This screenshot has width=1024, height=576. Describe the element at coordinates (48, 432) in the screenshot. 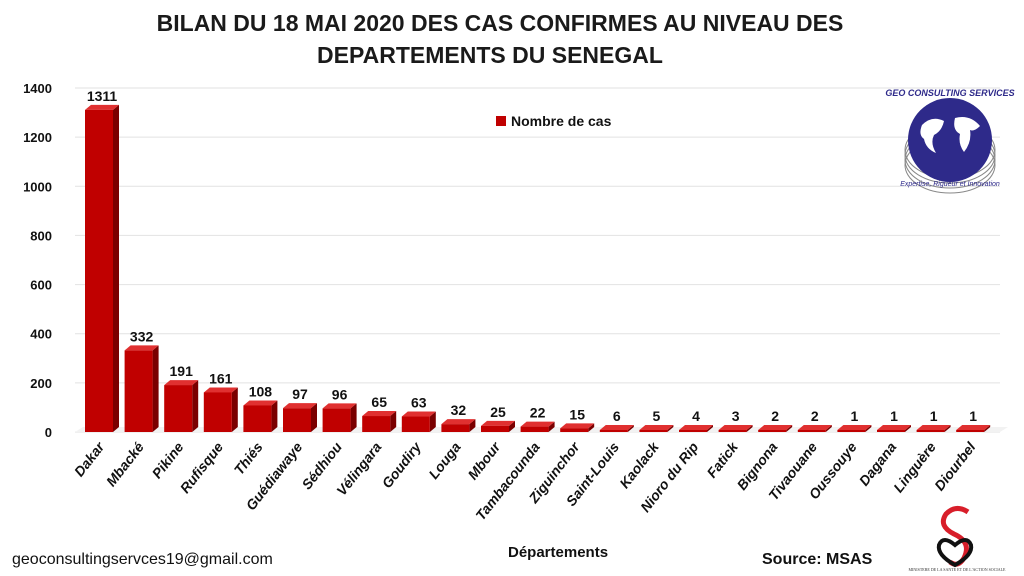

I see `y-tick-label: 0` at that location.